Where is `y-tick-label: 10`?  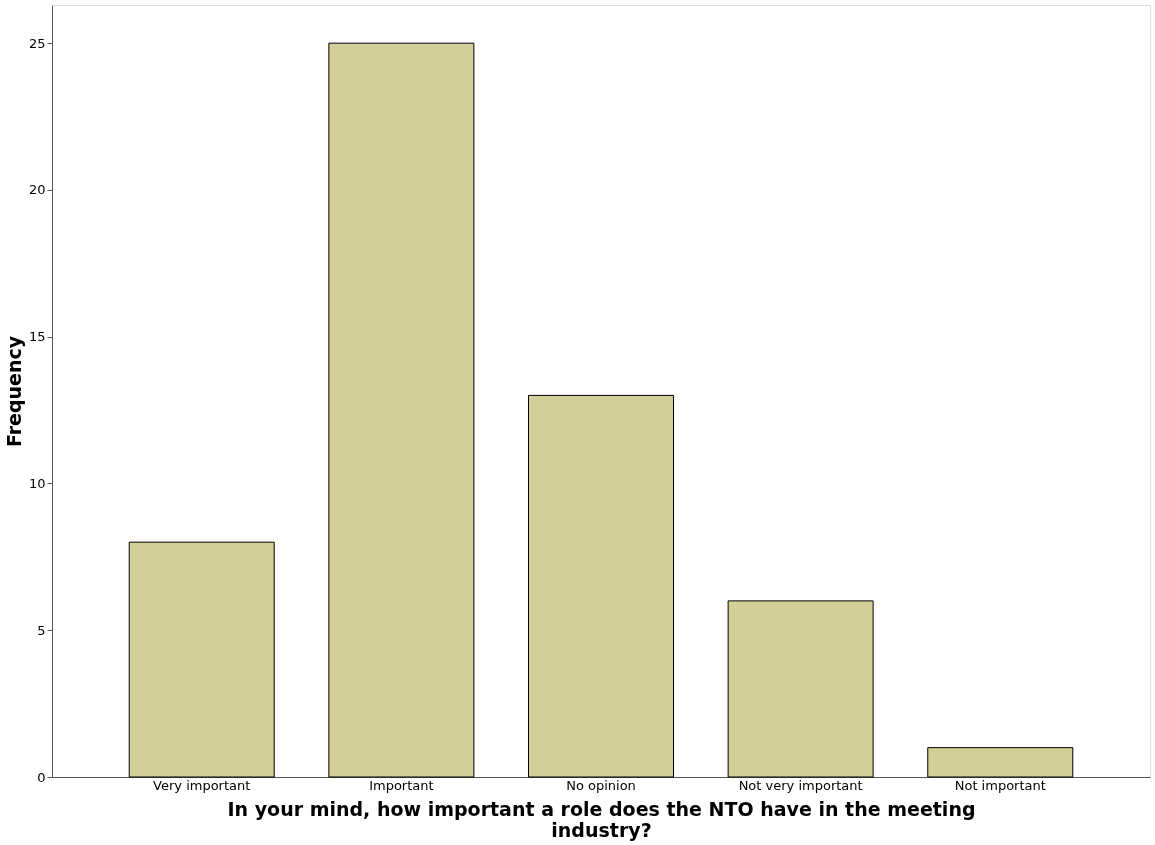
y-tick-label: 10 is located at coordinates (37, 483).